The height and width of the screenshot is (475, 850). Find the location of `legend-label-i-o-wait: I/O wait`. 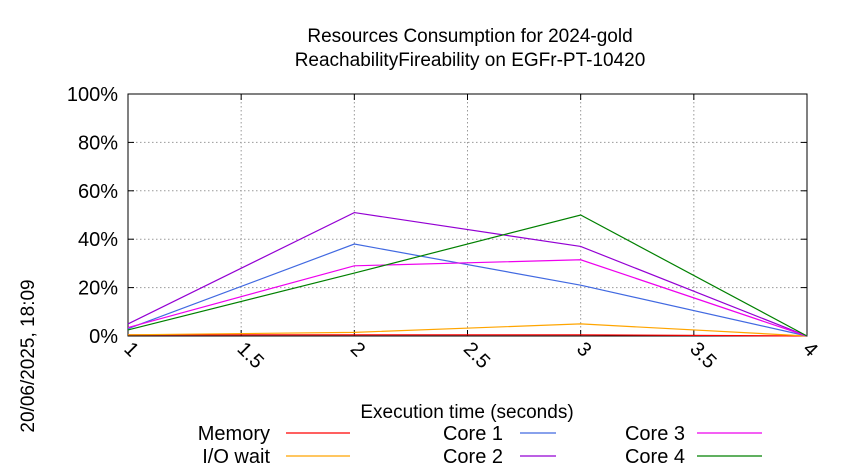

legend-label-i-o-wait: I/O wait is located at coordinates (236, 457).